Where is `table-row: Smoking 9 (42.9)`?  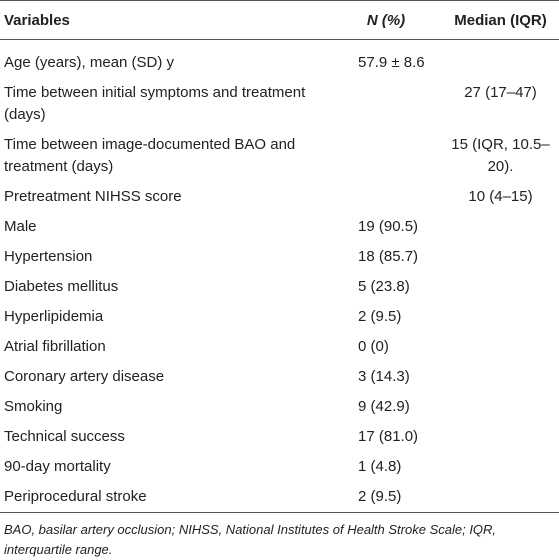
table-row: Smoking 9 (42.9) is located at coordinates (279, 407).